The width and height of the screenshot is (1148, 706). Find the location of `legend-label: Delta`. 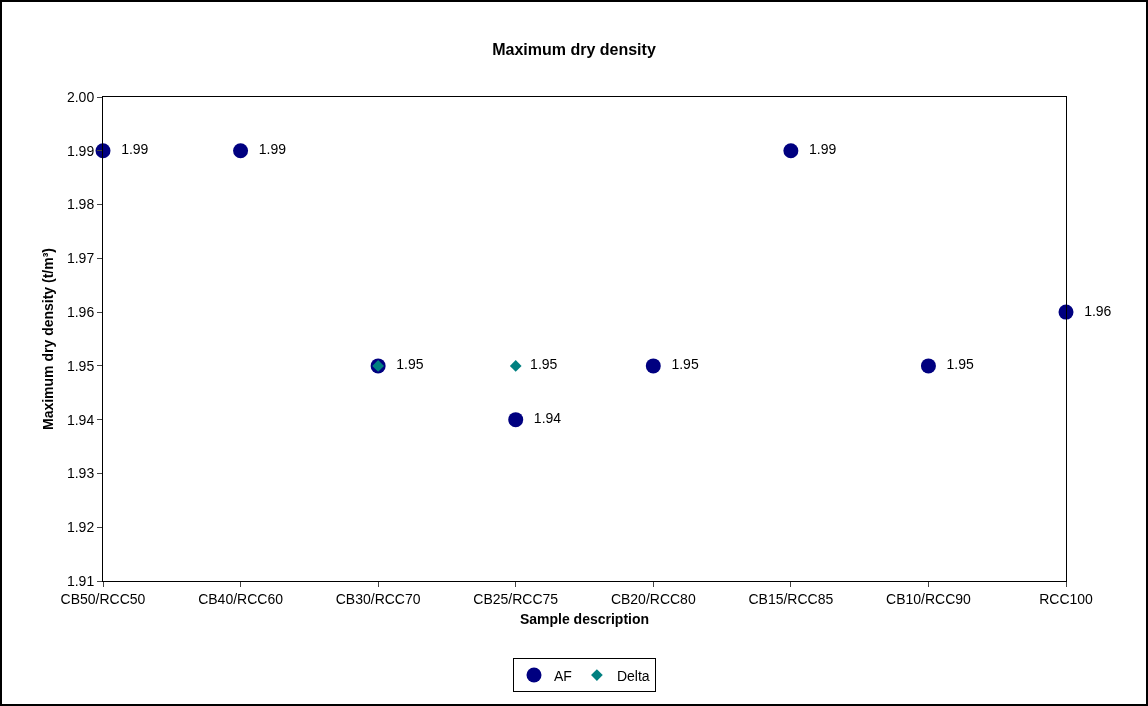

legend-label: Delta is located at coordinates (633, 675).